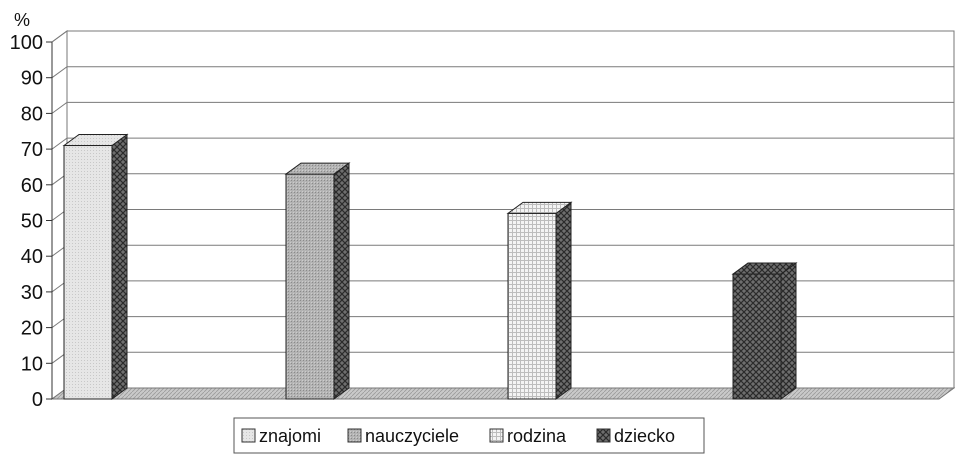 The height and width of the screenshot is (454, 955). I want to click on legend-swatch-rodzina, so click(496, 435).